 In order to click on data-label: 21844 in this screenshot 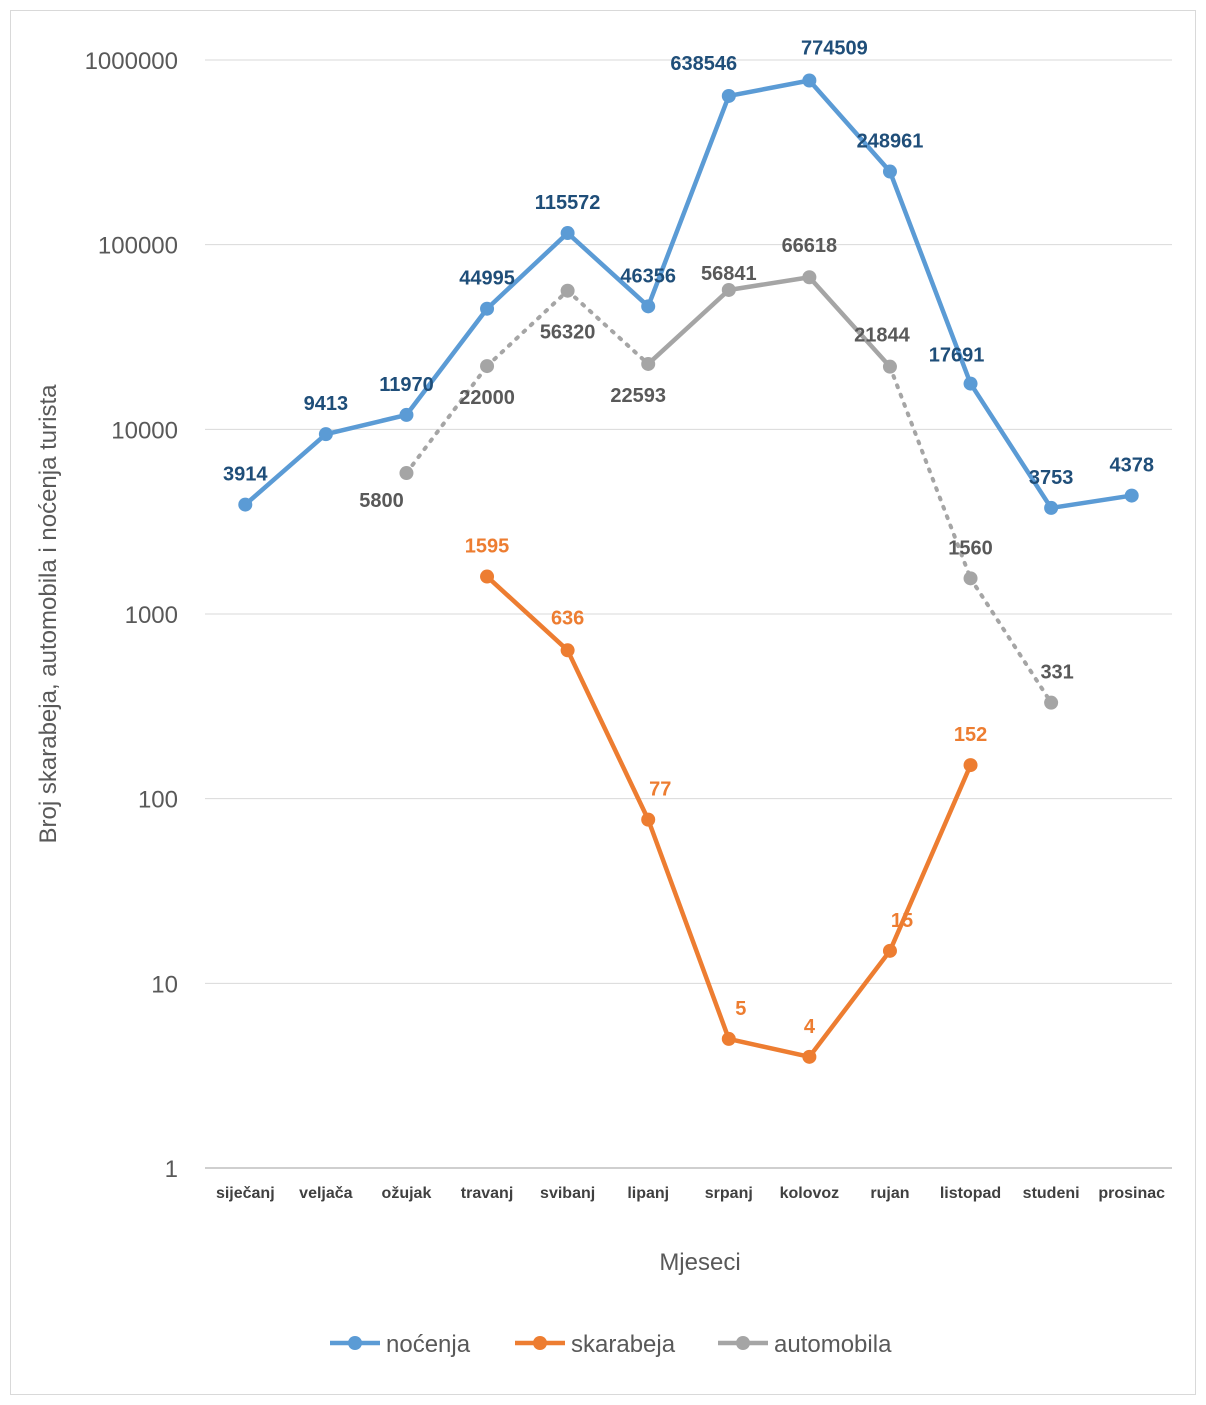, I will do `click(882, 336)`.